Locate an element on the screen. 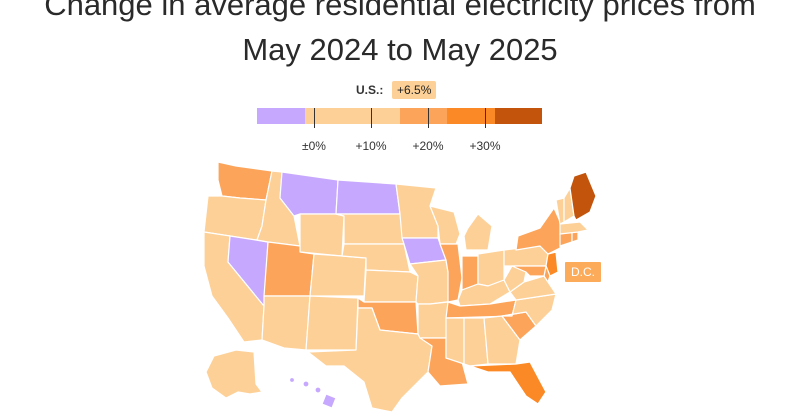  state-sd is located at coordinates (370, 229).